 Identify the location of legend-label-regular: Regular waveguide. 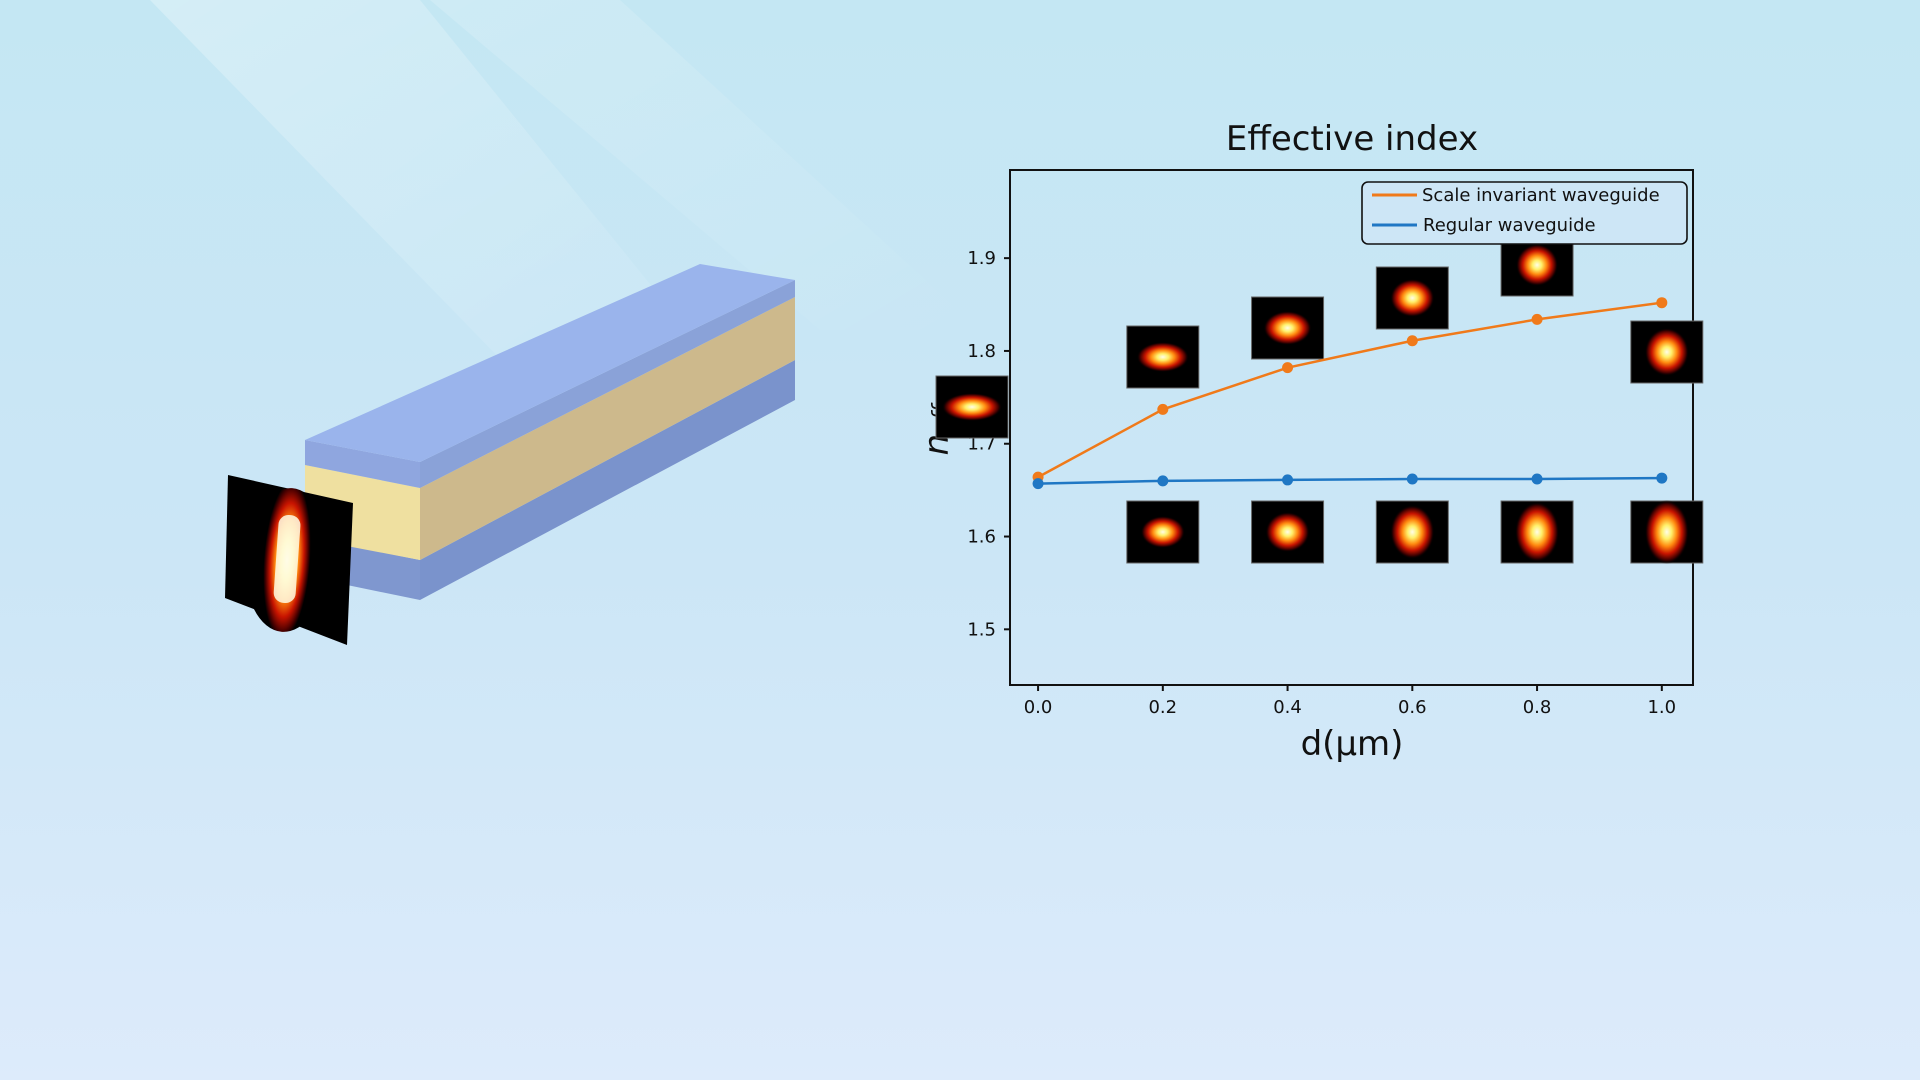
(1509, 225).